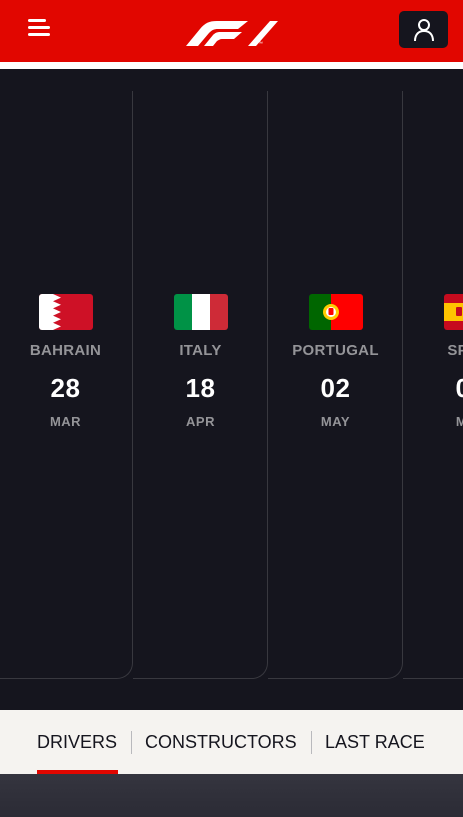 The height and width of the screenshot is (817, 463). Describe the element at coordinates (200, 421) in the screenshot. I see `race-month: APR` at that location.